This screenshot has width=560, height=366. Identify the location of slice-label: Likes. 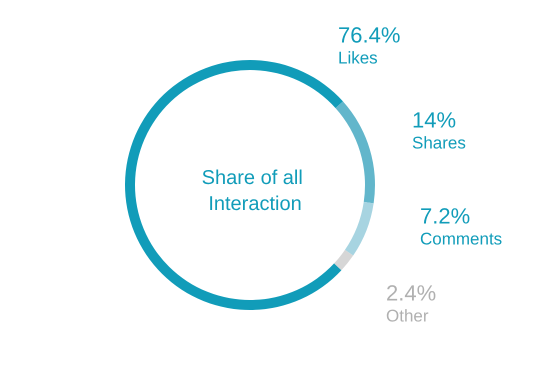
(358, 58).